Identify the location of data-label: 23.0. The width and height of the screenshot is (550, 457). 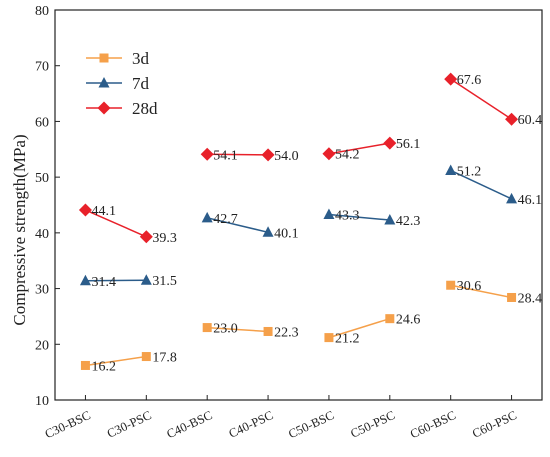
(225, 329).